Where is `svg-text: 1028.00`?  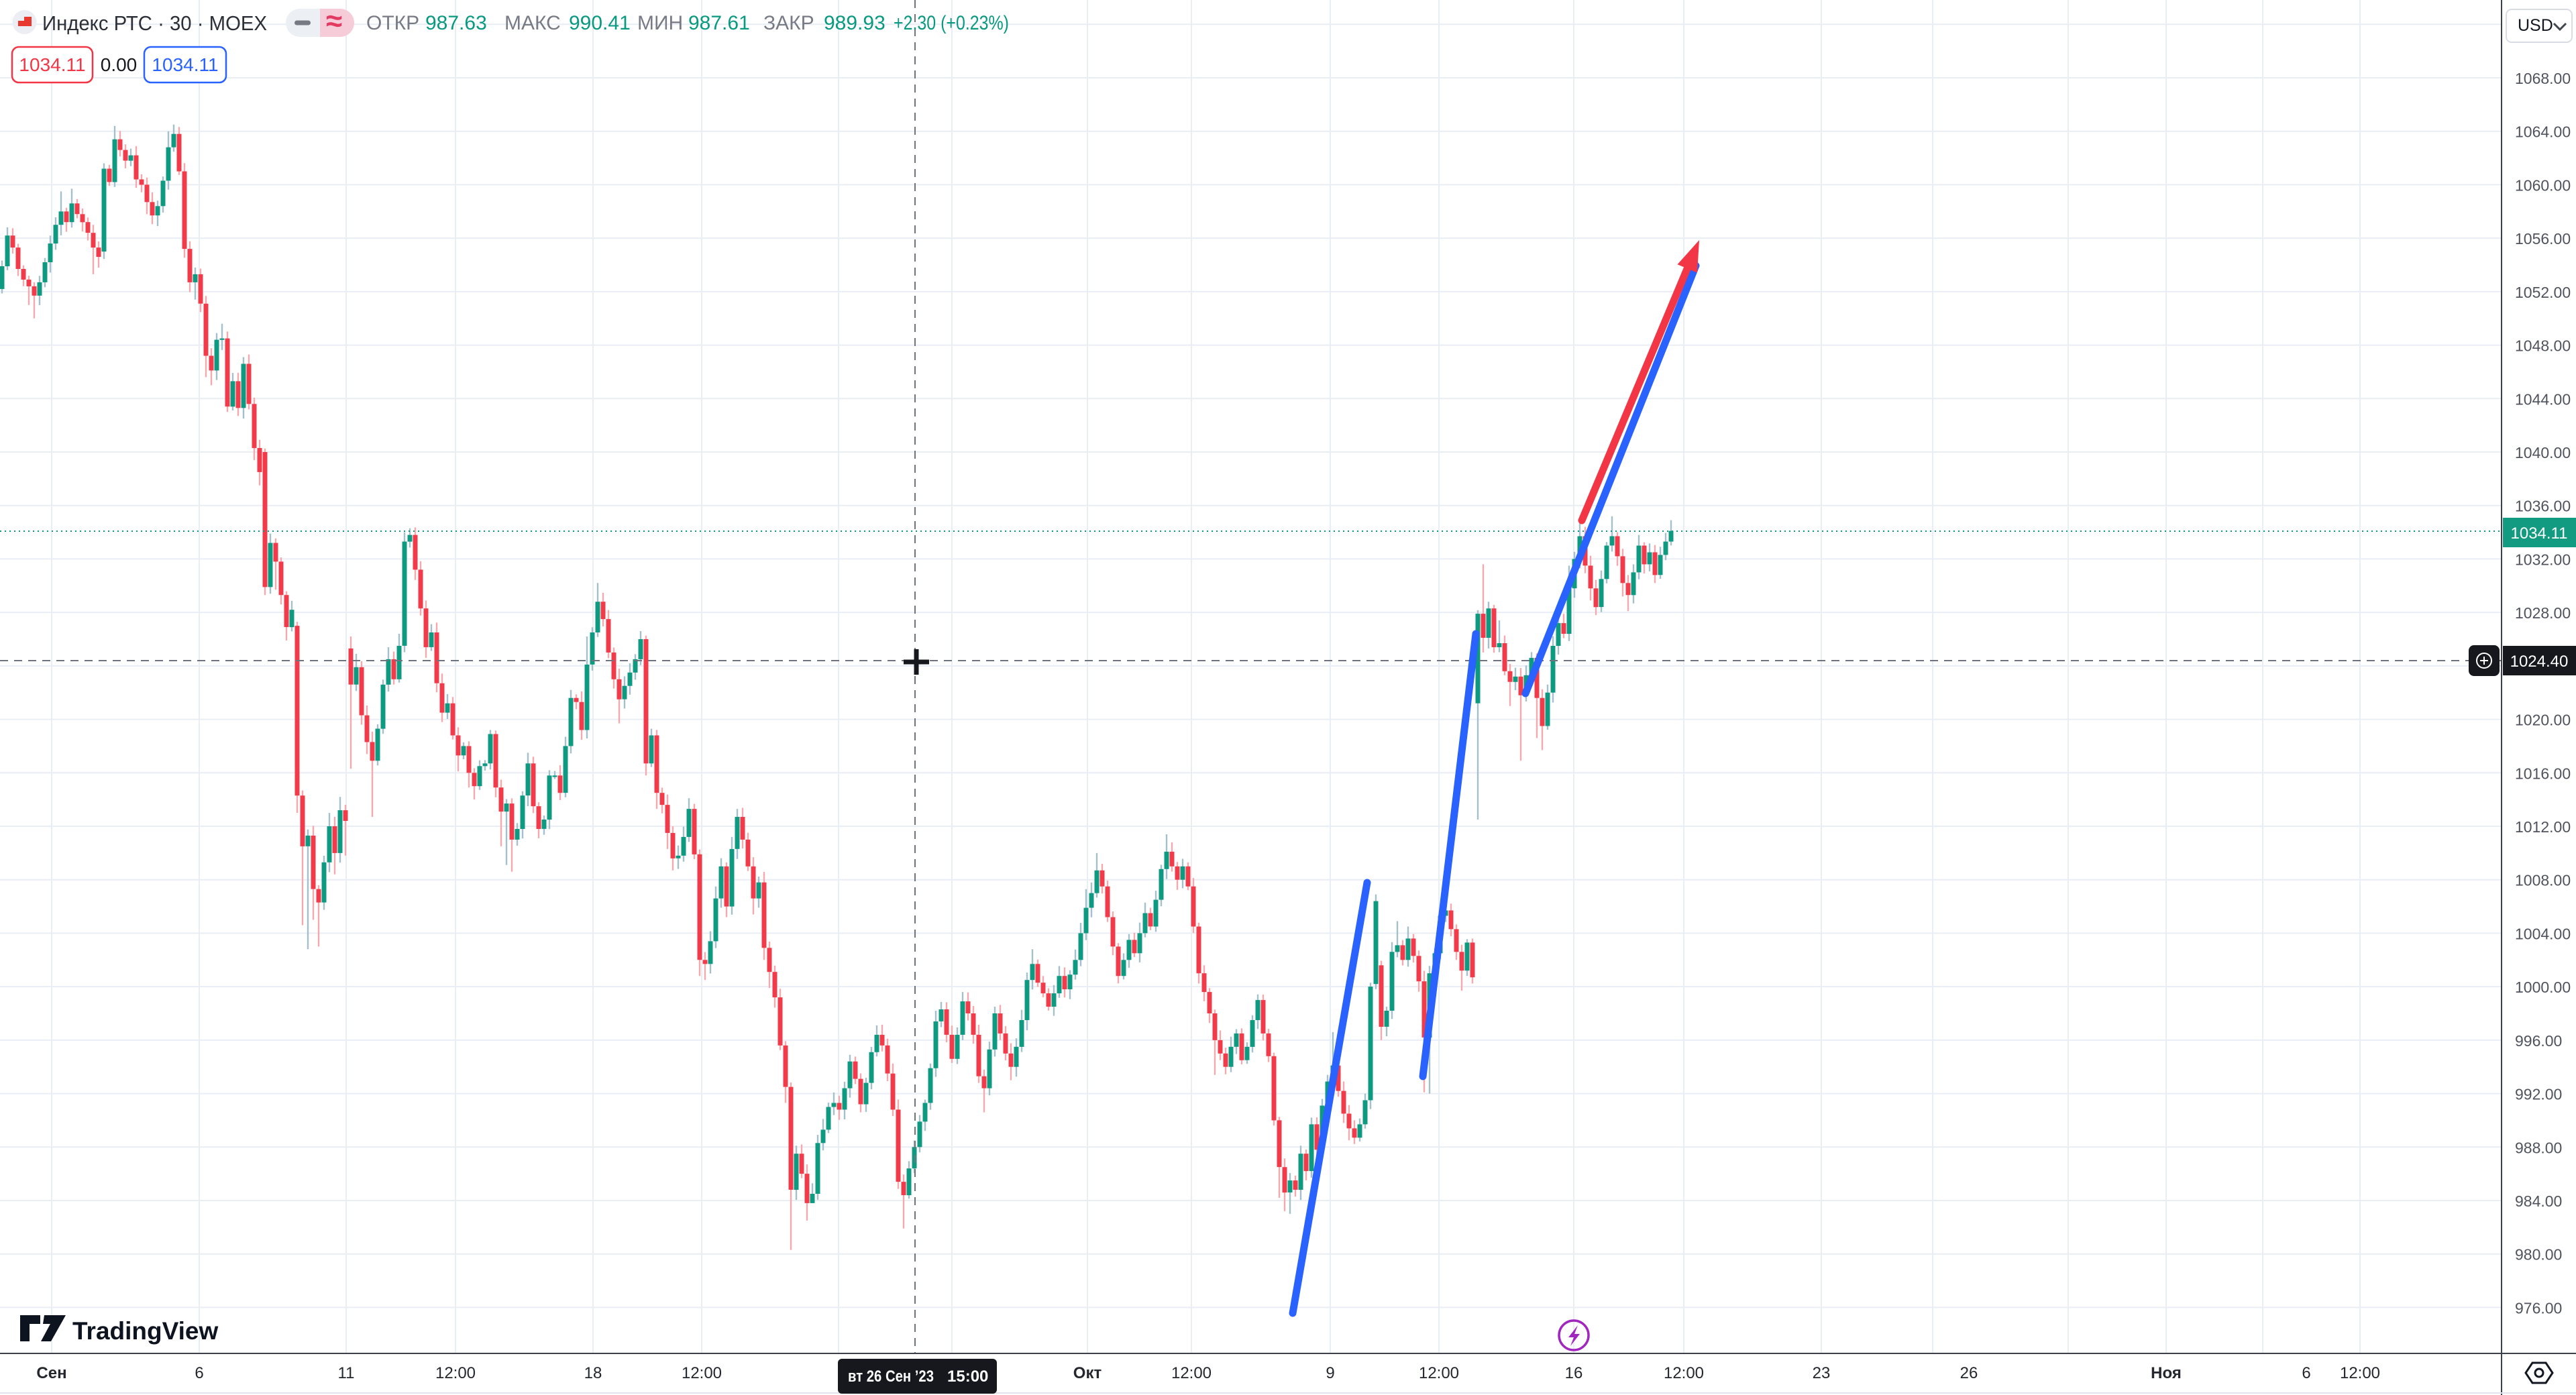 svg-text: 1028.00 is located at coordinates (2543, 613).